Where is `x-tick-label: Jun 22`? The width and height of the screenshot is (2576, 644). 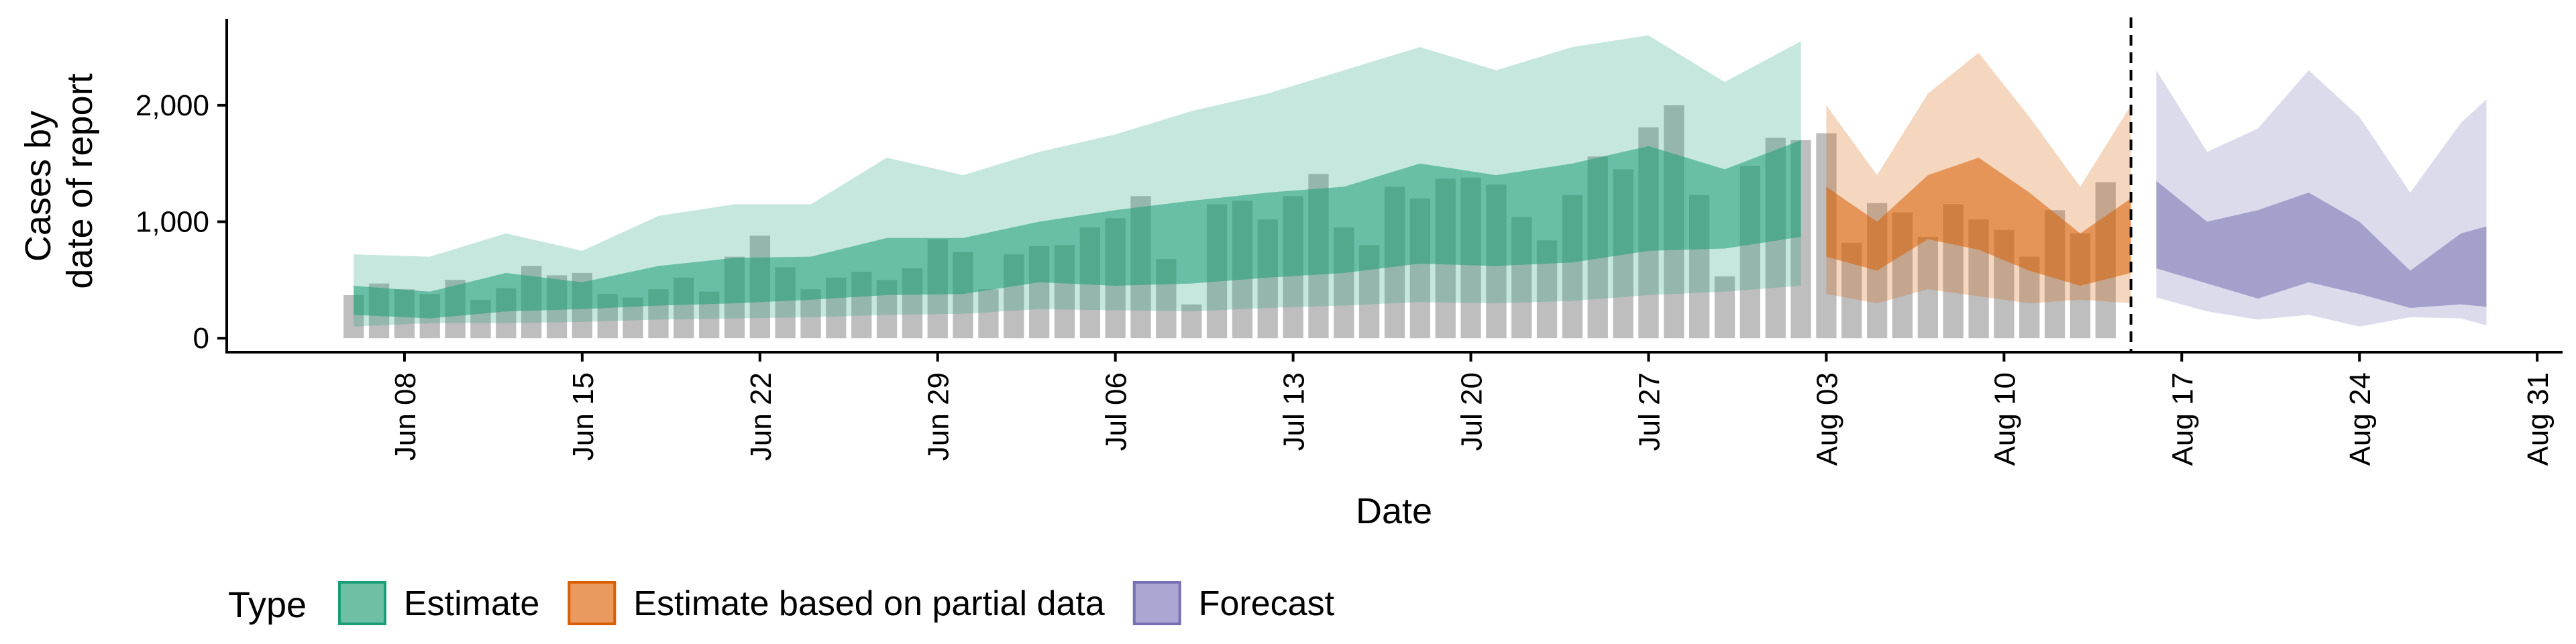
x-tick-label: Jun 22 is located at coordinates (761, 416).